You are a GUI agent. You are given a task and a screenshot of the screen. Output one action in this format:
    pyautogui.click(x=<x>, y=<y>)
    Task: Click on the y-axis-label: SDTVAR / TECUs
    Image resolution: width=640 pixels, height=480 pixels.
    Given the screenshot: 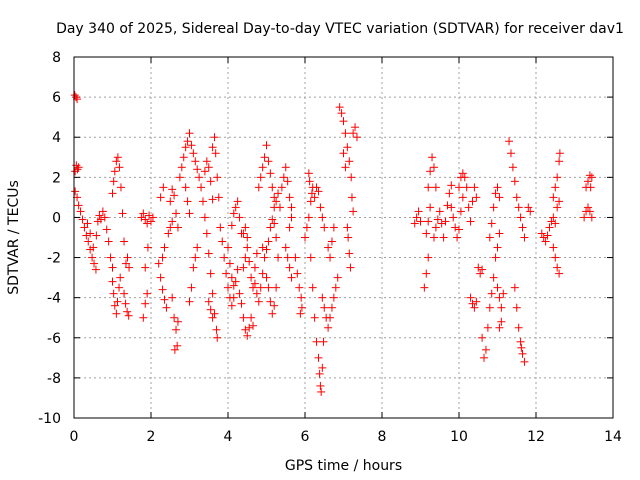 What is the action you would take?
    pyautogui.click(x=14, y=237)
    